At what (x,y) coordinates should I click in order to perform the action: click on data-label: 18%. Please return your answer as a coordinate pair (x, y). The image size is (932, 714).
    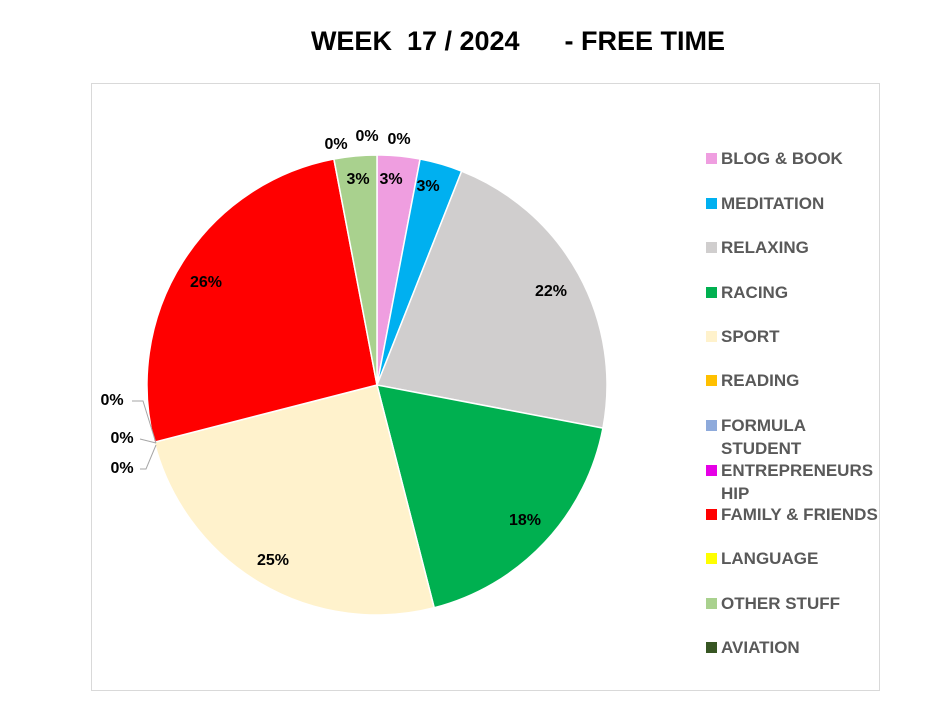
    Looking at the image, I should click on (525, 520).